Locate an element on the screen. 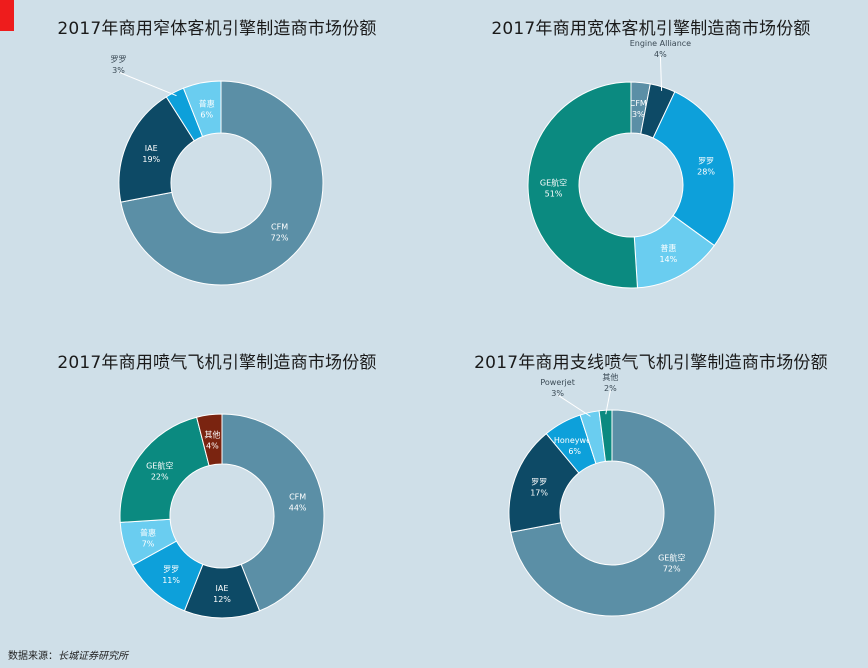 The height and width of the screenshot is (668, 868). slice-value-label: 44% is located at coordinates (298, 508).